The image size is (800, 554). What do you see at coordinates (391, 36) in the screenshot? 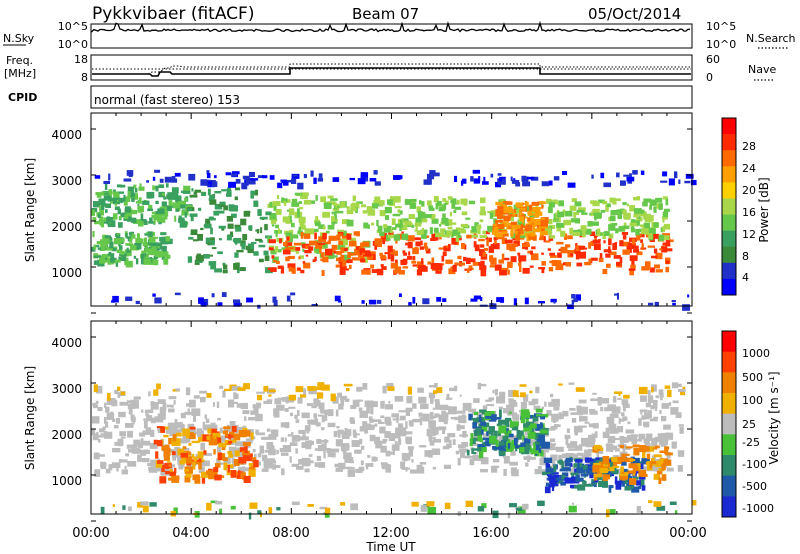
I see `nsky-frame` at bounding box center [391, 36].